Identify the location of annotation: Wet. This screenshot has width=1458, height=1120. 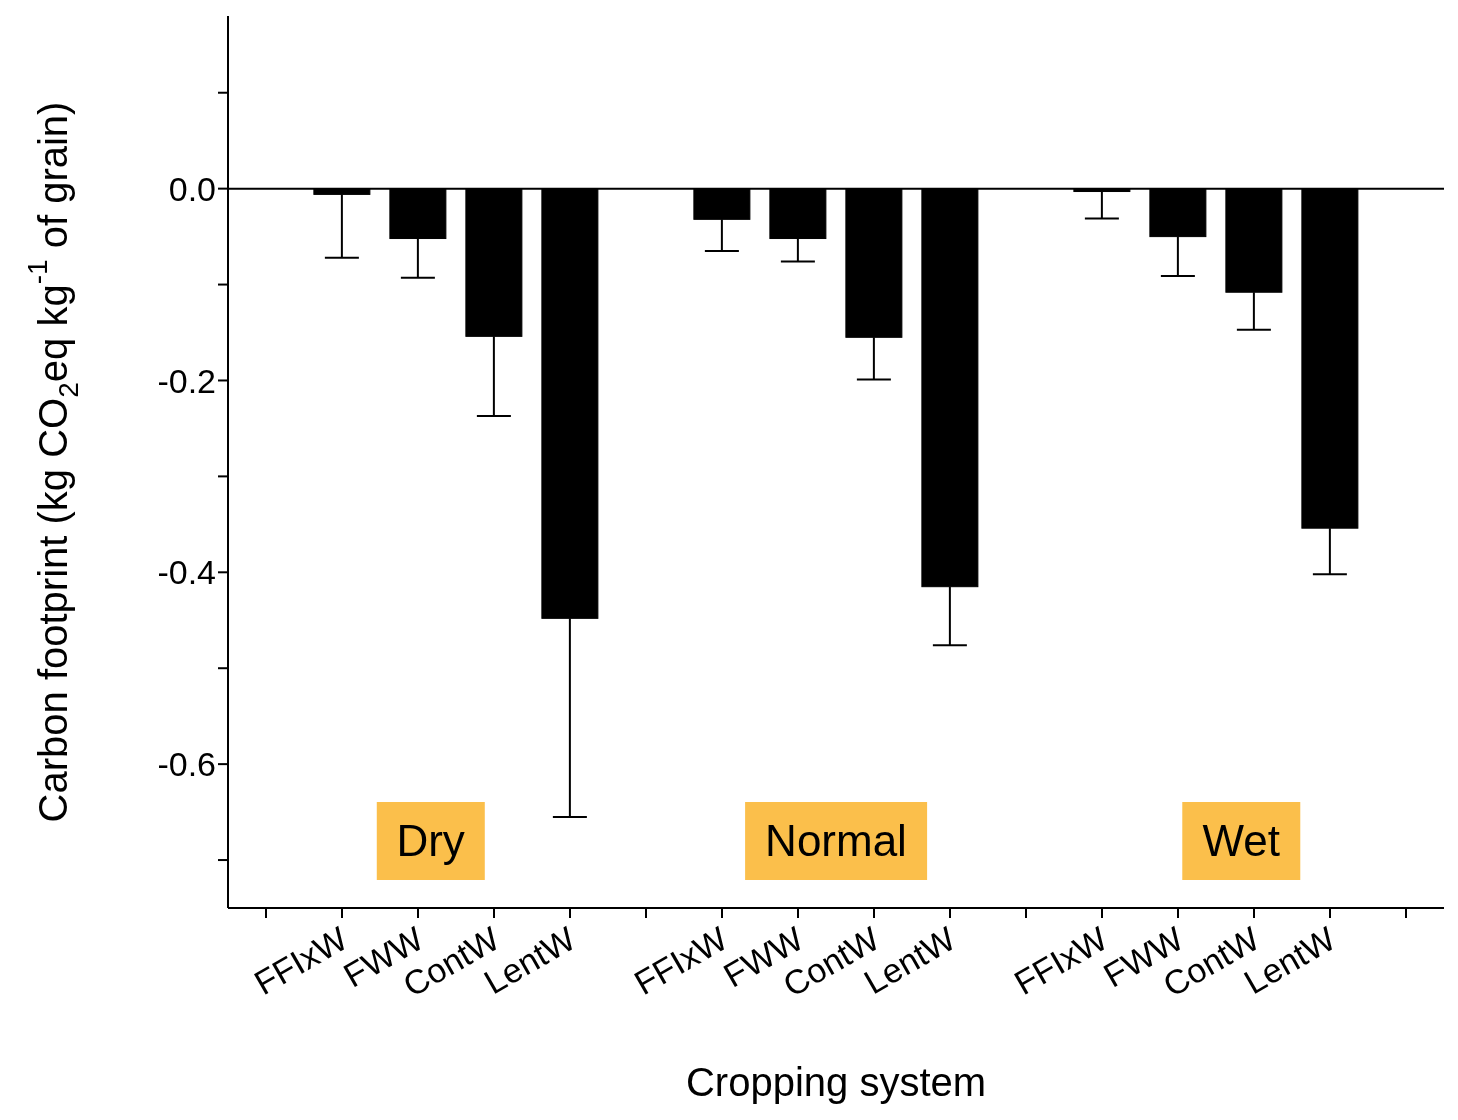
(1241, 840).